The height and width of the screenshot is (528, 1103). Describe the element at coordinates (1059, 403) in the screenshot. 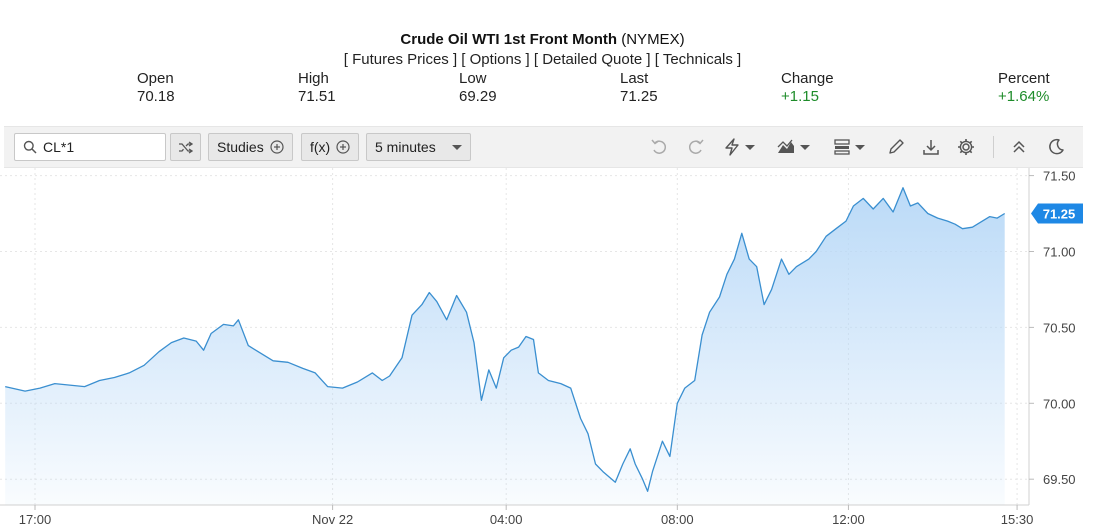

I see `y-tick-label: 70.00` at that location.